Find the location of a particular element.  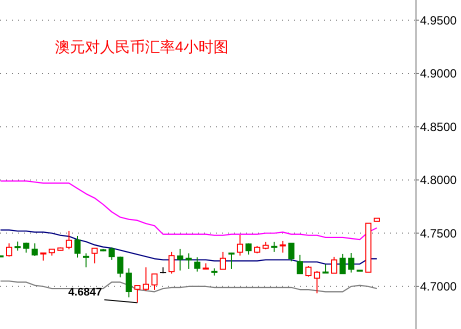

y-tick-label: 4.9000 is located at coordinates (439, 73).